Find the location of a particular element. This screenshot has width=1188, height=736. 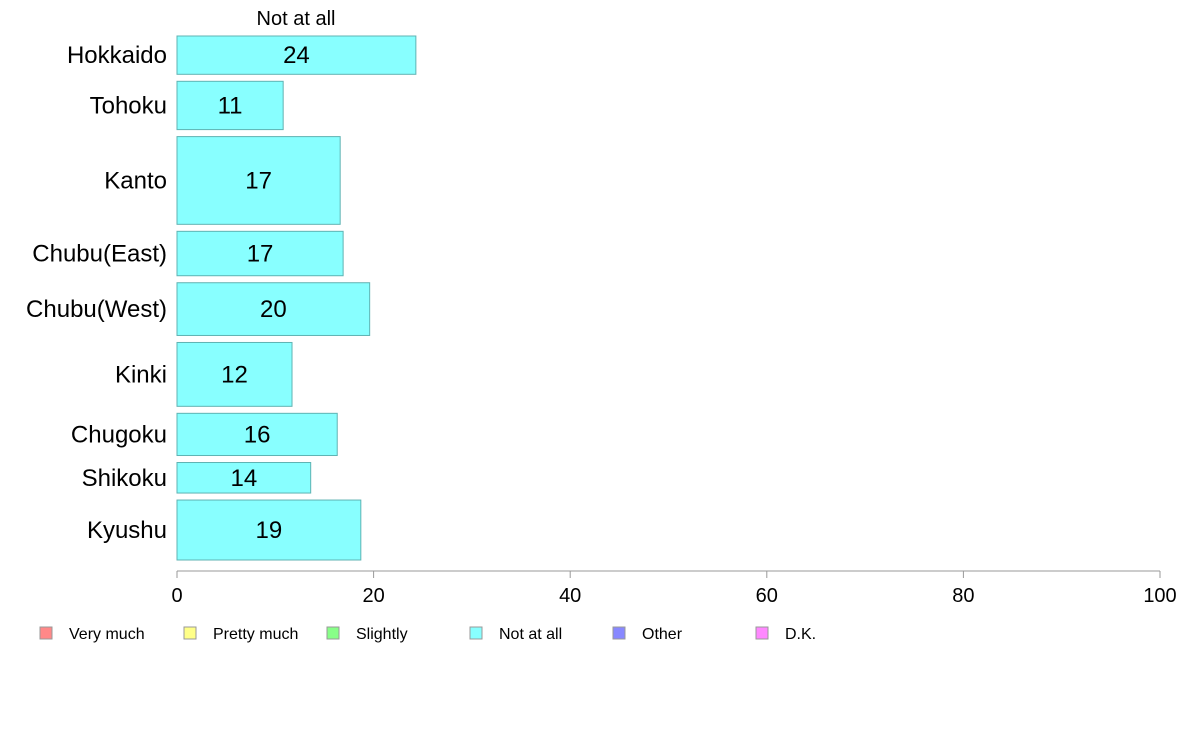

category-label: Chubu(West) is located at coordinates (96, 309).